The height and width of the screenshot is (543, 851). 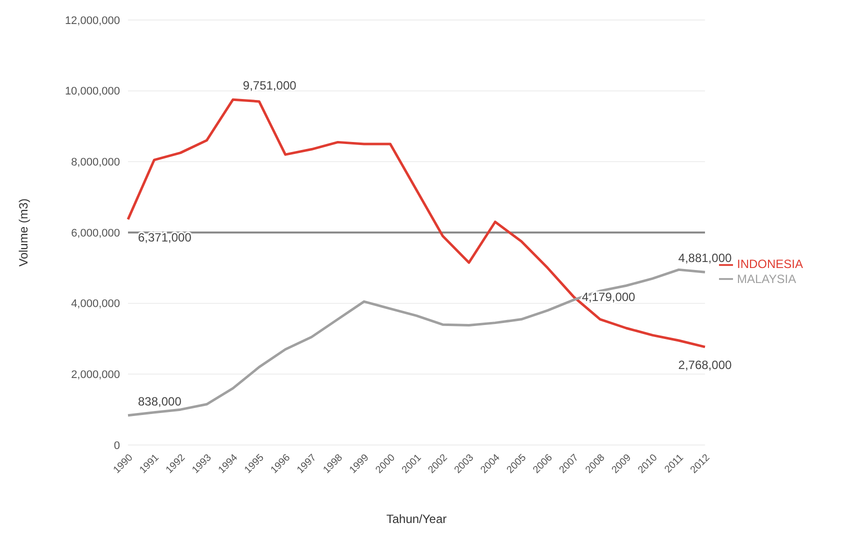 I want to click on data-label: 4,881,000, so click(x=705, y=258).